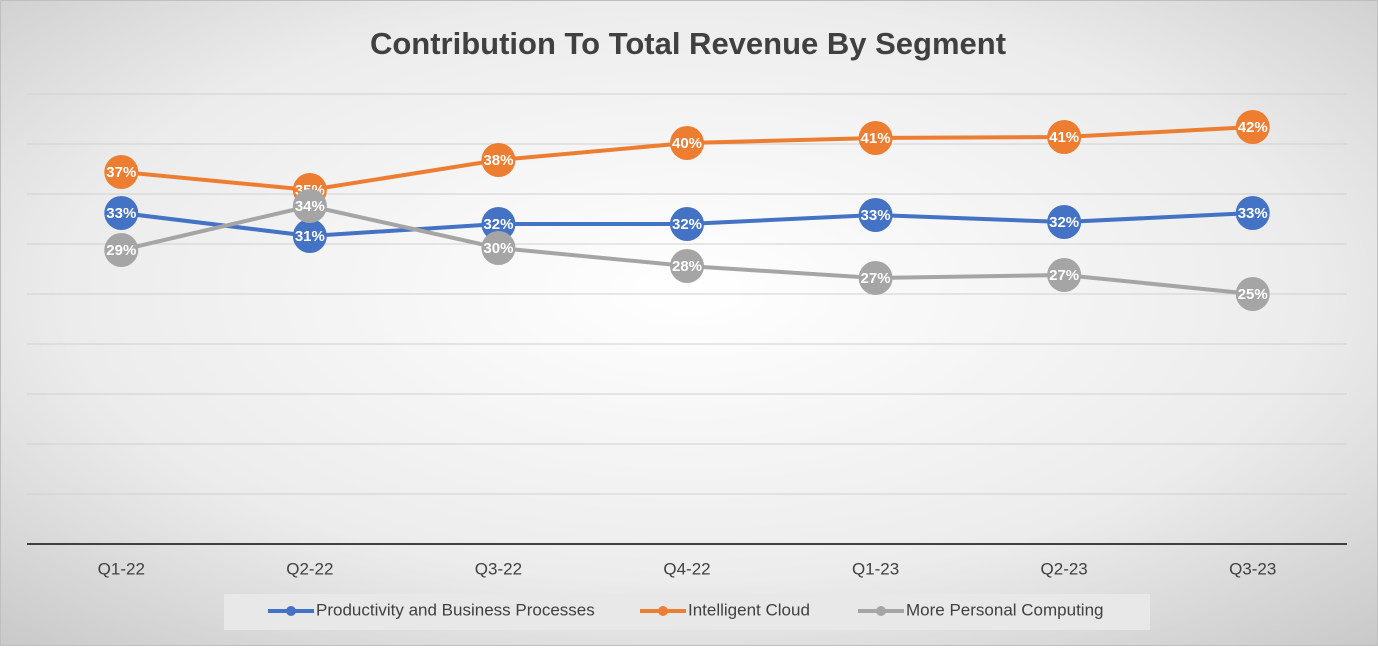 The image size is (1378, 650). I want to click on data-label: 28%, so click(687, 266).